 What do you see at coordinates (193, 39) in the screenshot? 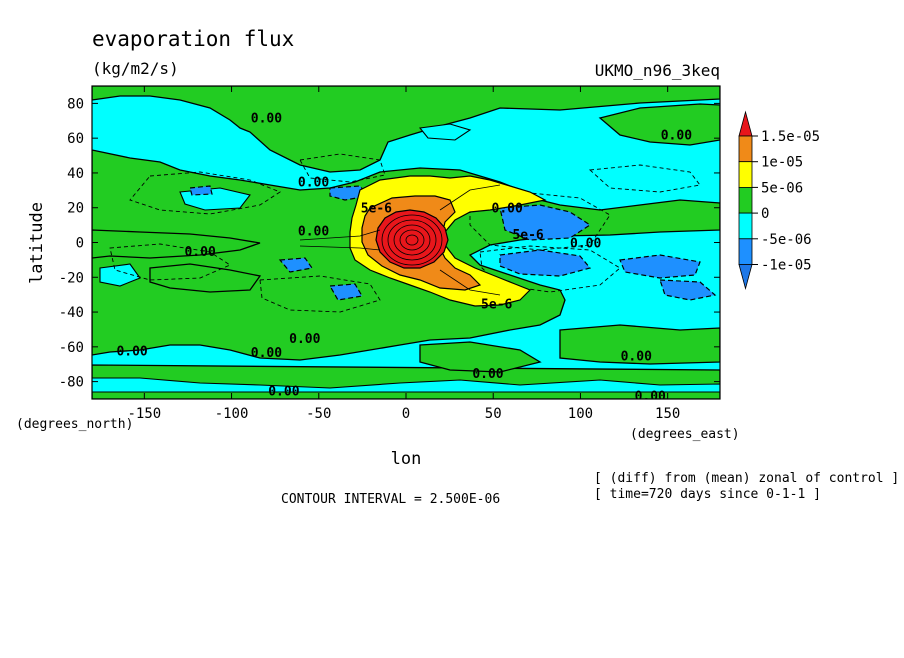
I see `chart-title: evaporation flux` at bounding box center [193, 39].